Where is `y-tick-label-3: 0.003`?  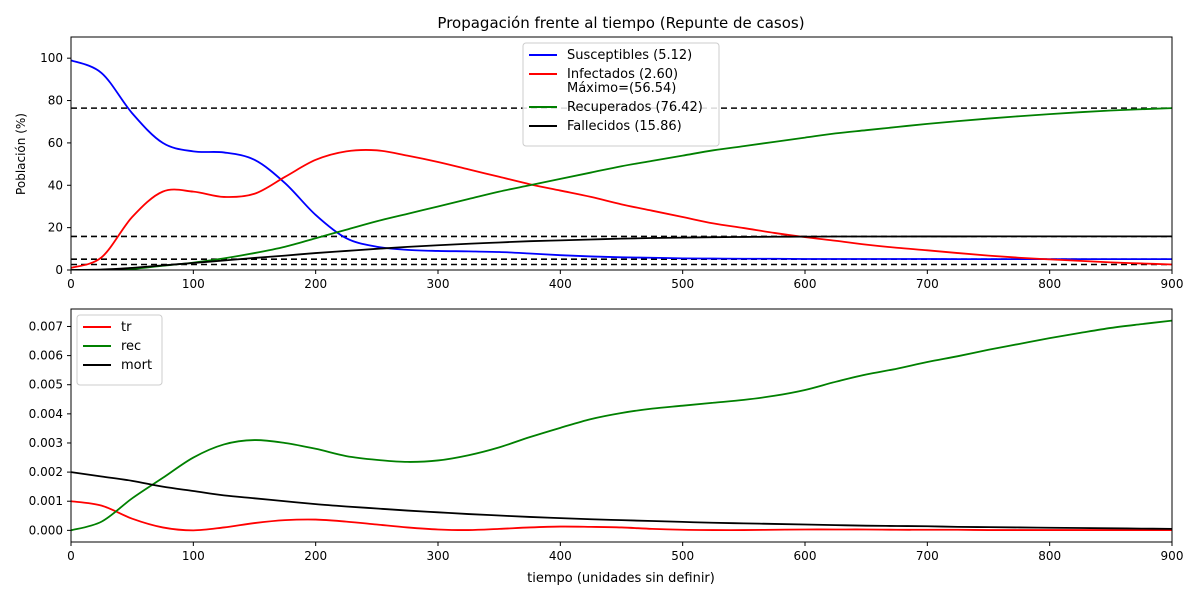 y-tick-label-3: 0.003 is located at coordinates (46, 443).